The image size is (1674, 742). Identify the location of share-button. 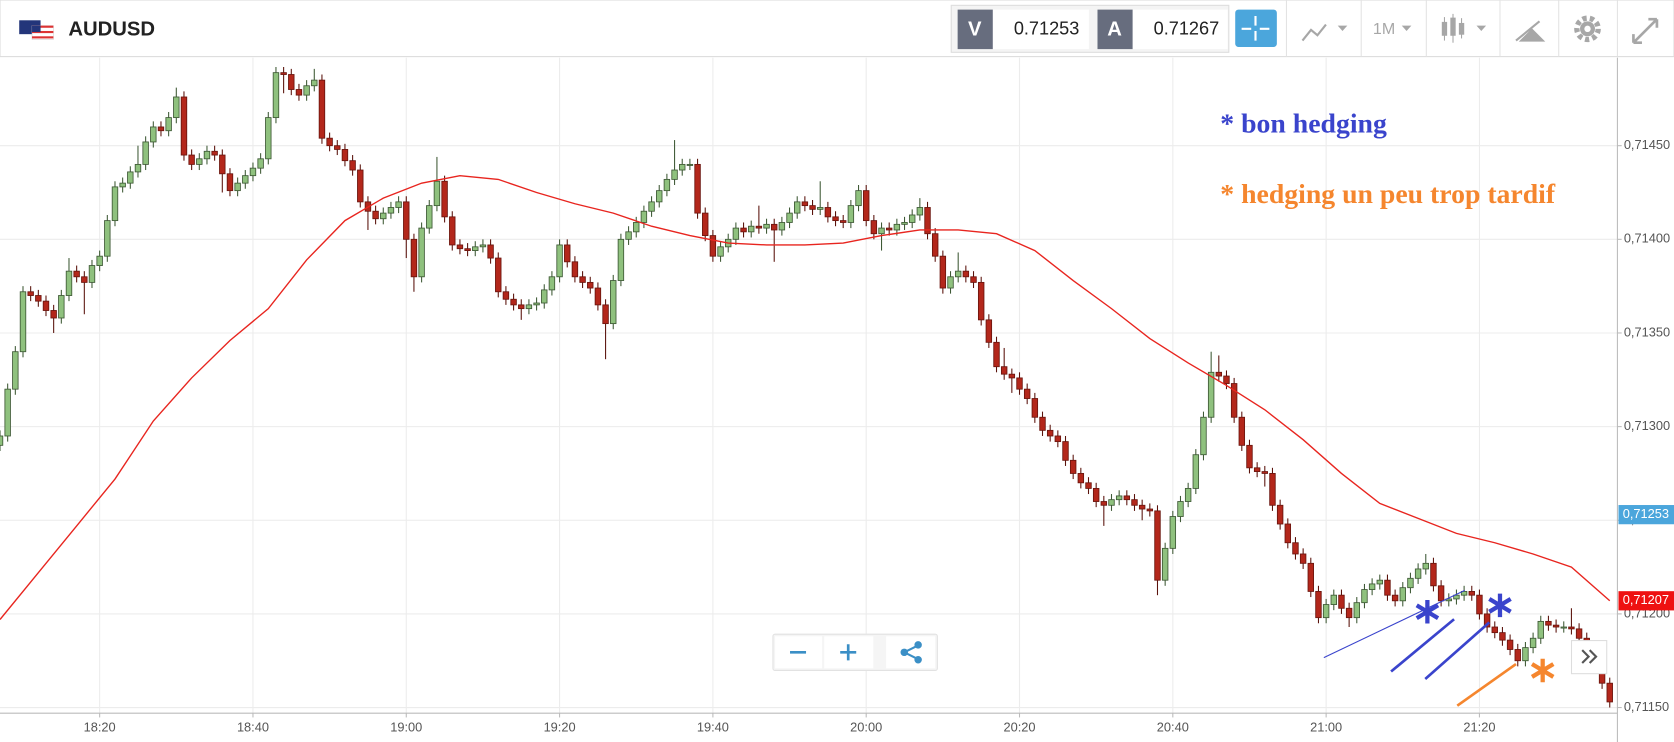
(911, 652).